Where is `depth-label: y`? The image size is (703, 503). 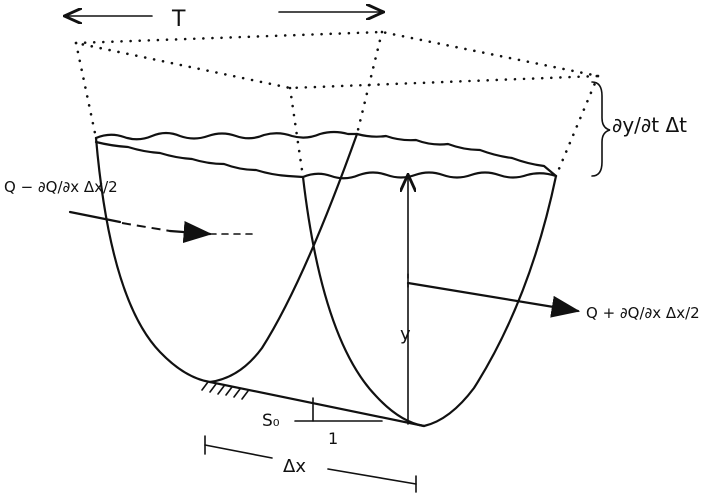
depth-label: y is located at coordinates (405, 334).